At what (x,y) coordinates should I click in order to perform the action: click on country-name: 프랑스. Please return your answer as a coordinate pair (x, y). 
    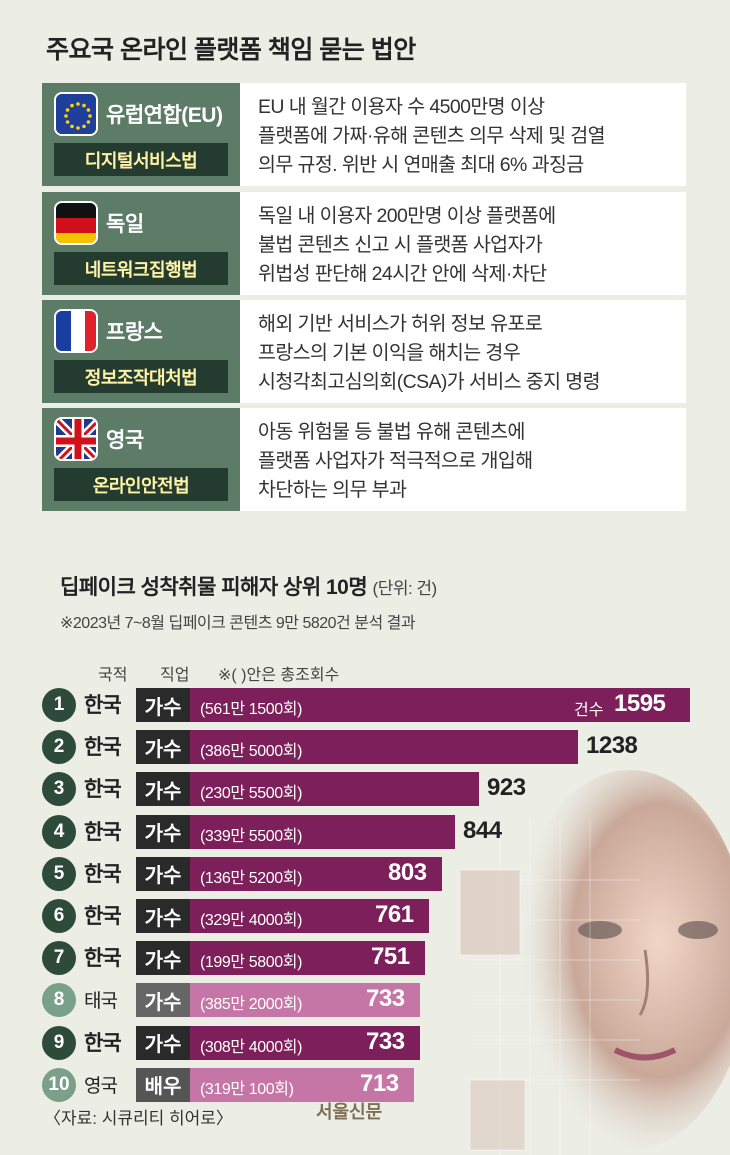
    Looking at the image, I should click on (134, 332).